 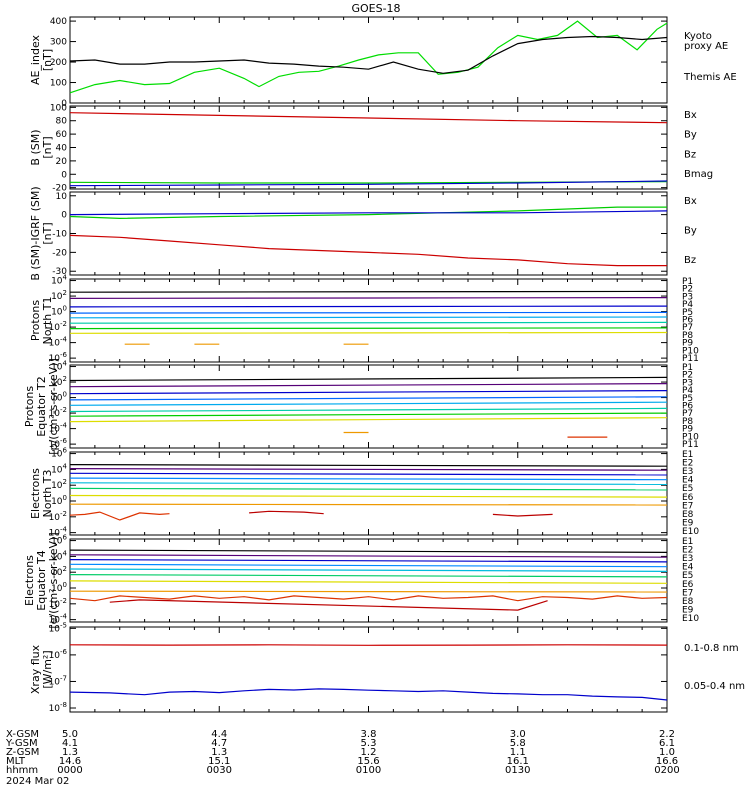 What do you see at coordinates (688, 568) in the screenshot?
I see `legend-entry: E4` at bounding box center [688, 568].